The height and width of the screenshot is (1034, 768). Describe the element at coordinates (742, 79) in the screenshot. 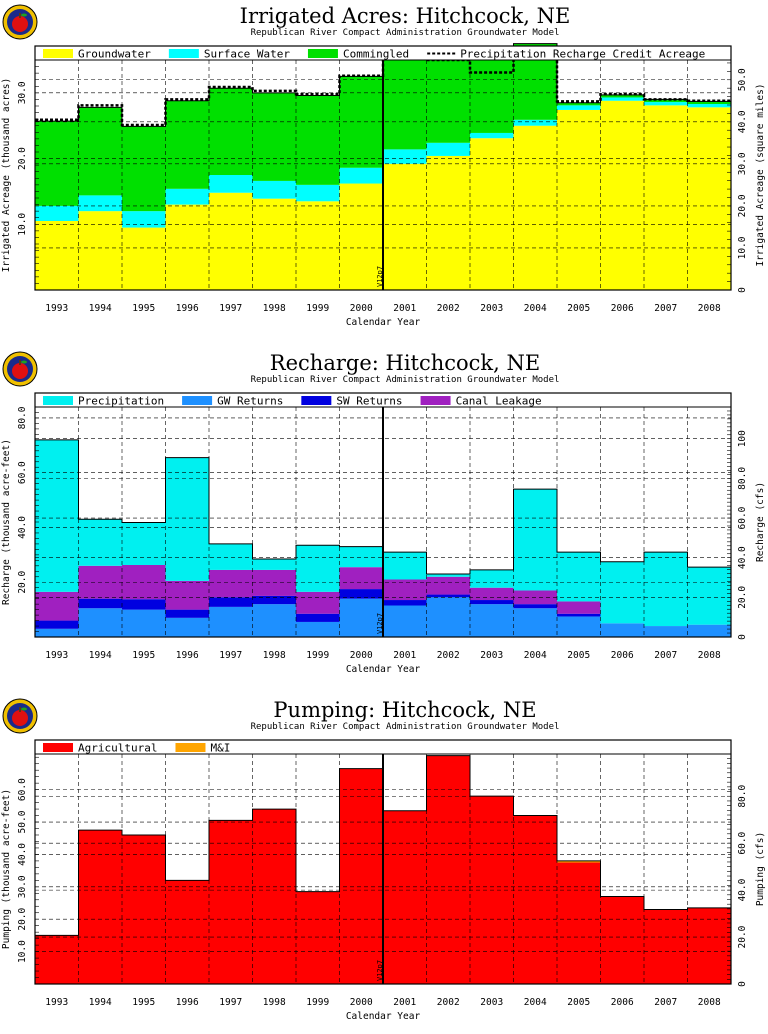

I see `y2tick-label: 50.0` at that location.